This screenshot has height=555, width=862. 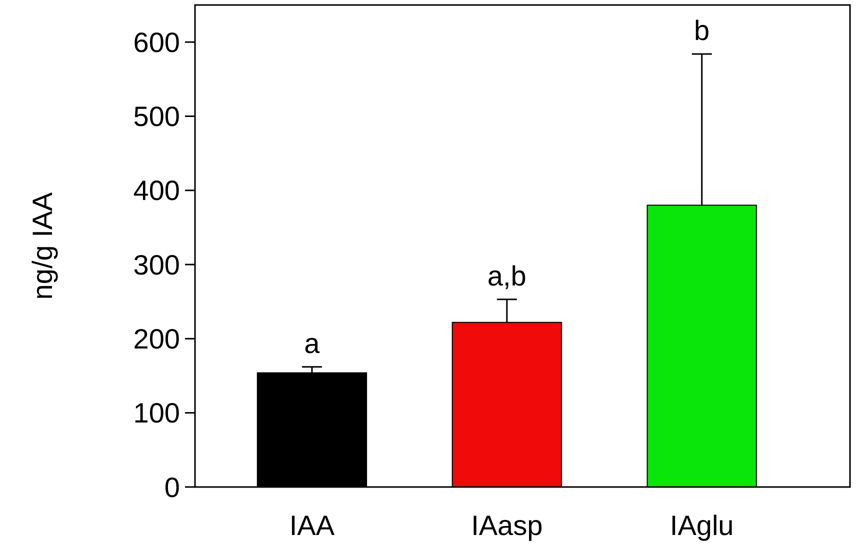 What do you see at coordinates (312, 343) in the screenshot?
I see `annotation: a` at bounding box center [312, 343].